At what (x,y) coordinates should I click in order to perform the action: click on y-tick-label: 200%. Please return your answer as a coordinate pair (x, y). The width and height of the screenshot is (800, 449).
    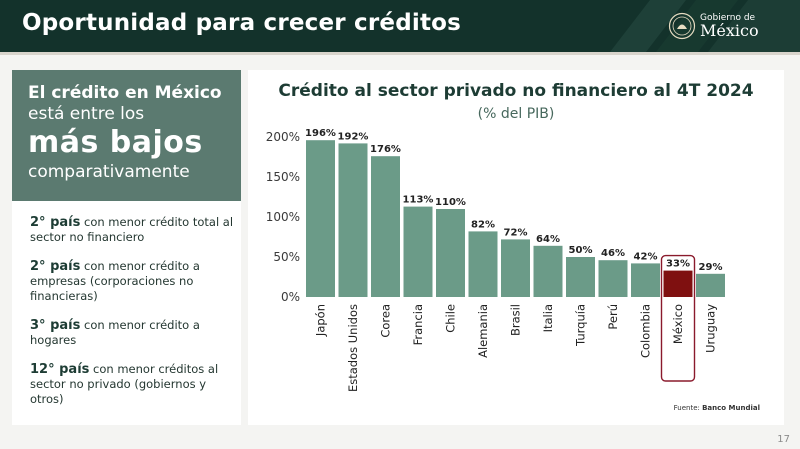
    Looking at the image, I should click on (283, 137).